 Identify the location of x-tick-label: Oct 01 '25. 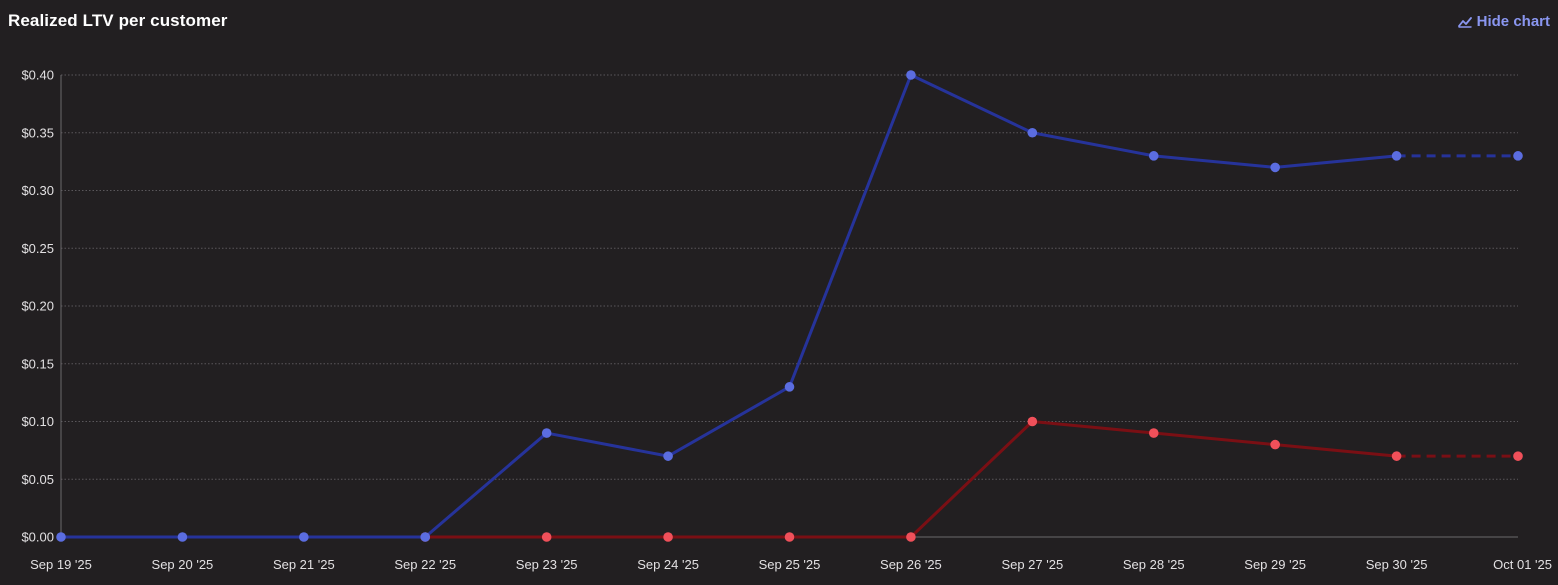
(1522, 564).